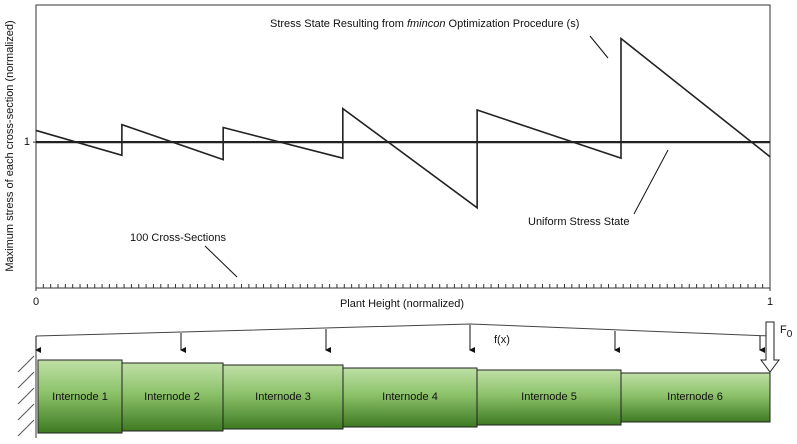  I want to click on annotation-part: Stress State Resulting from, so click(338, 24).